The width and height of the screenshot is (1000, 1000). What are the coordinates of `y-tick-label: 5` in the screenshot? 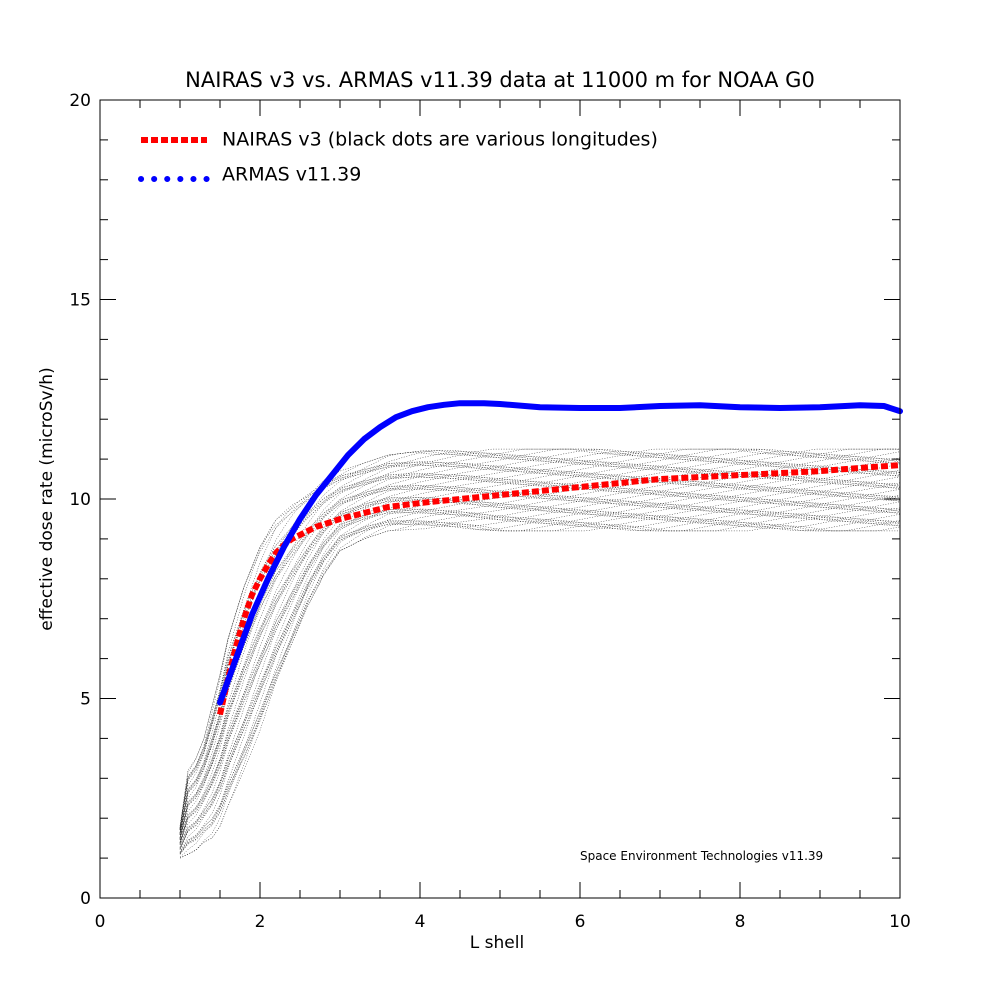 It's located at (85, 700).